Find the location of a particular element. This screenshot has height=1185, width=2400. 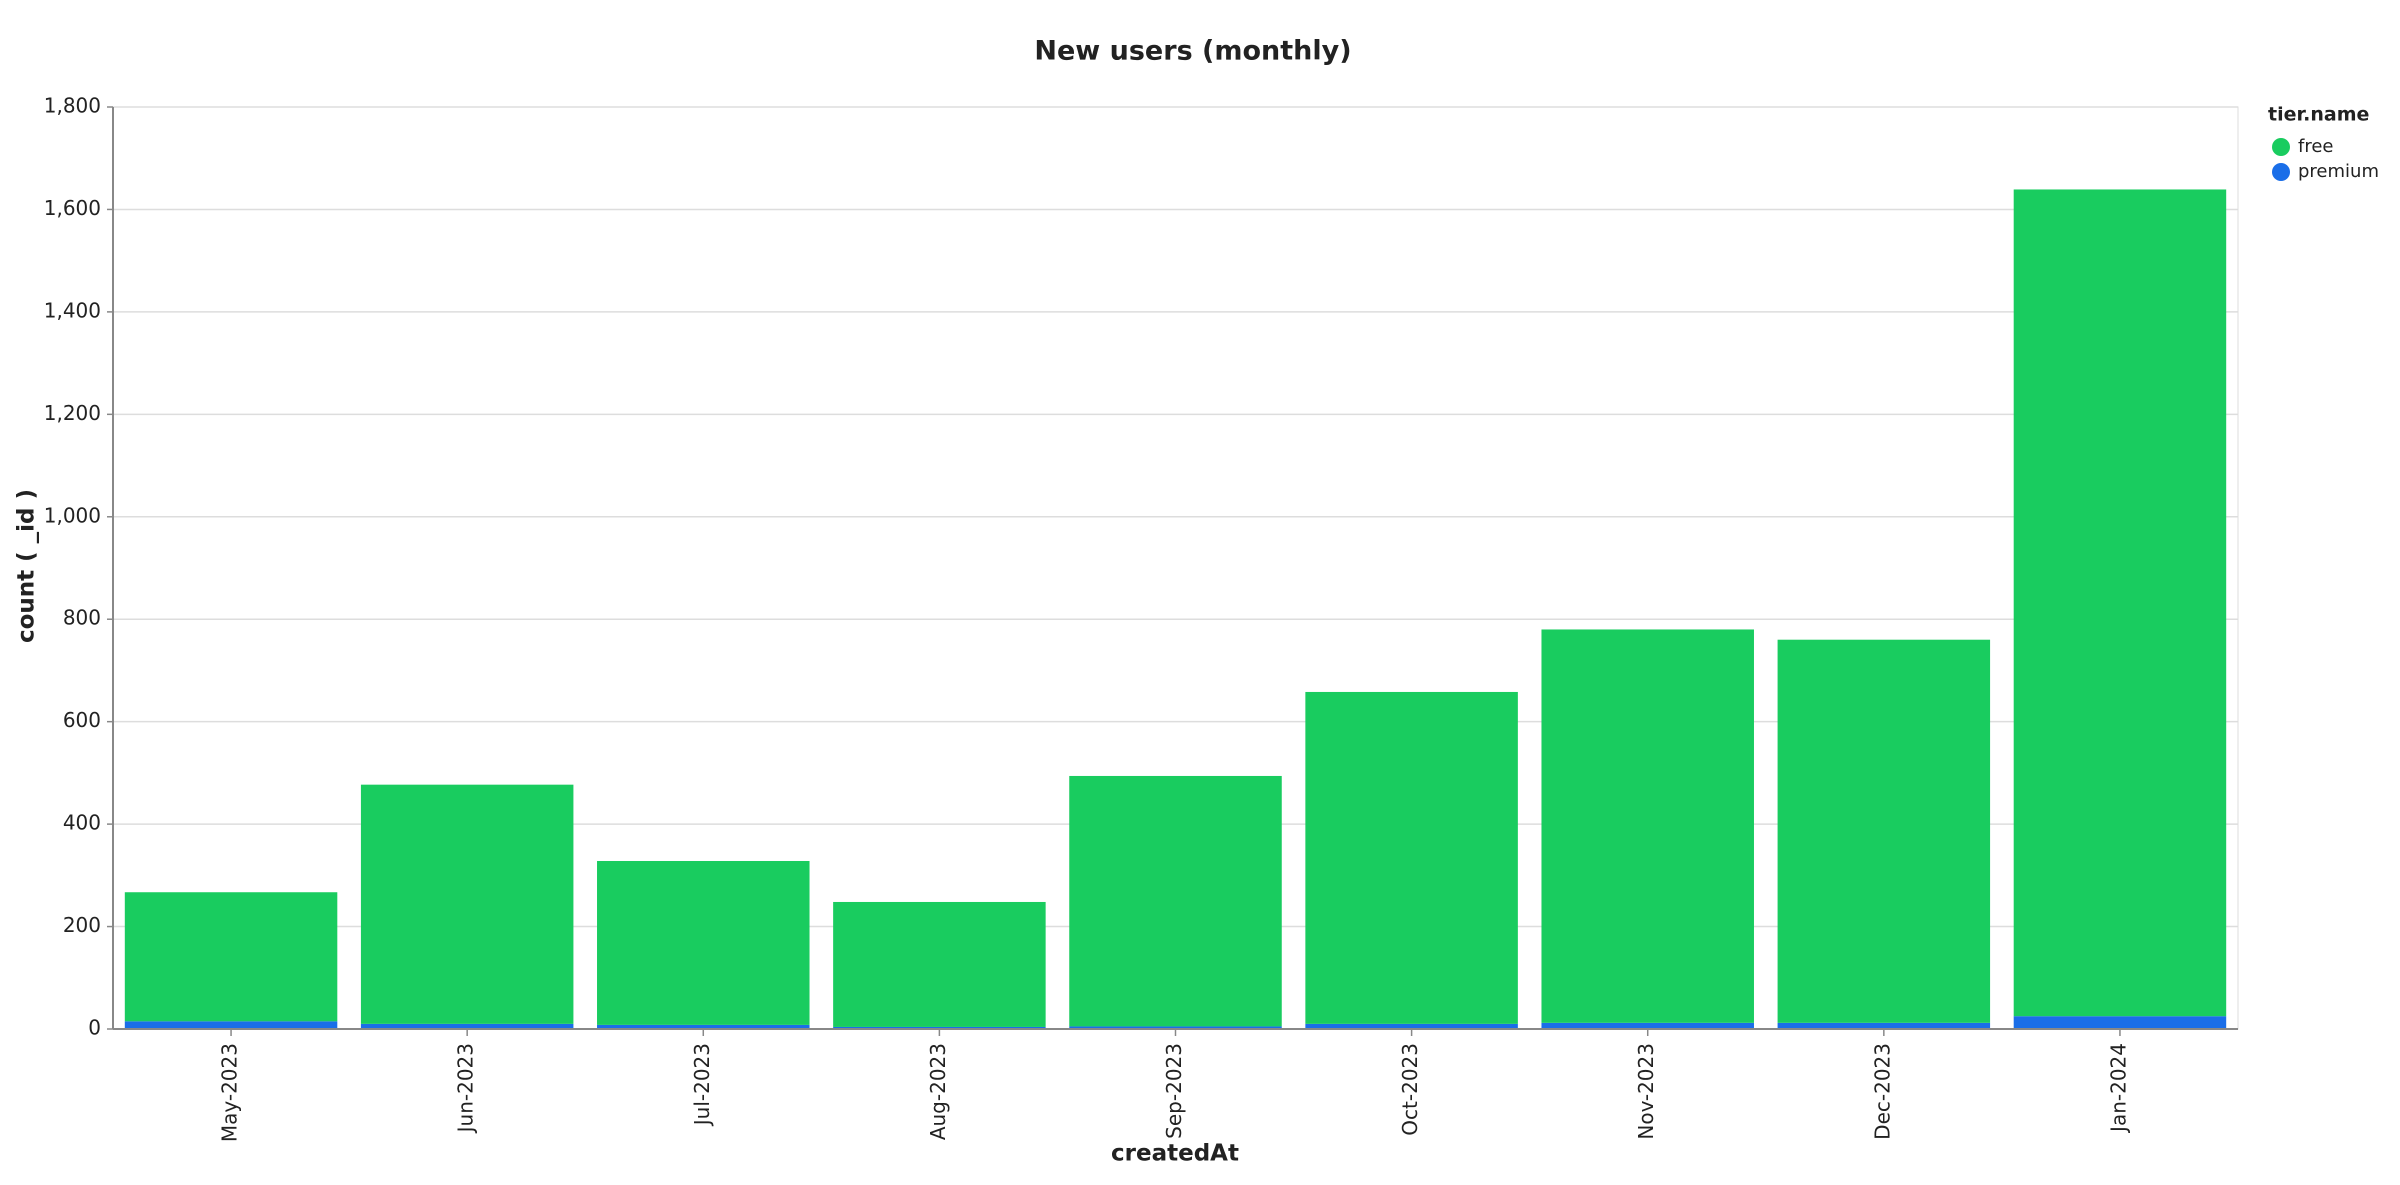

chart-title: New users (monthly) is located at coordinates (1192, 51).